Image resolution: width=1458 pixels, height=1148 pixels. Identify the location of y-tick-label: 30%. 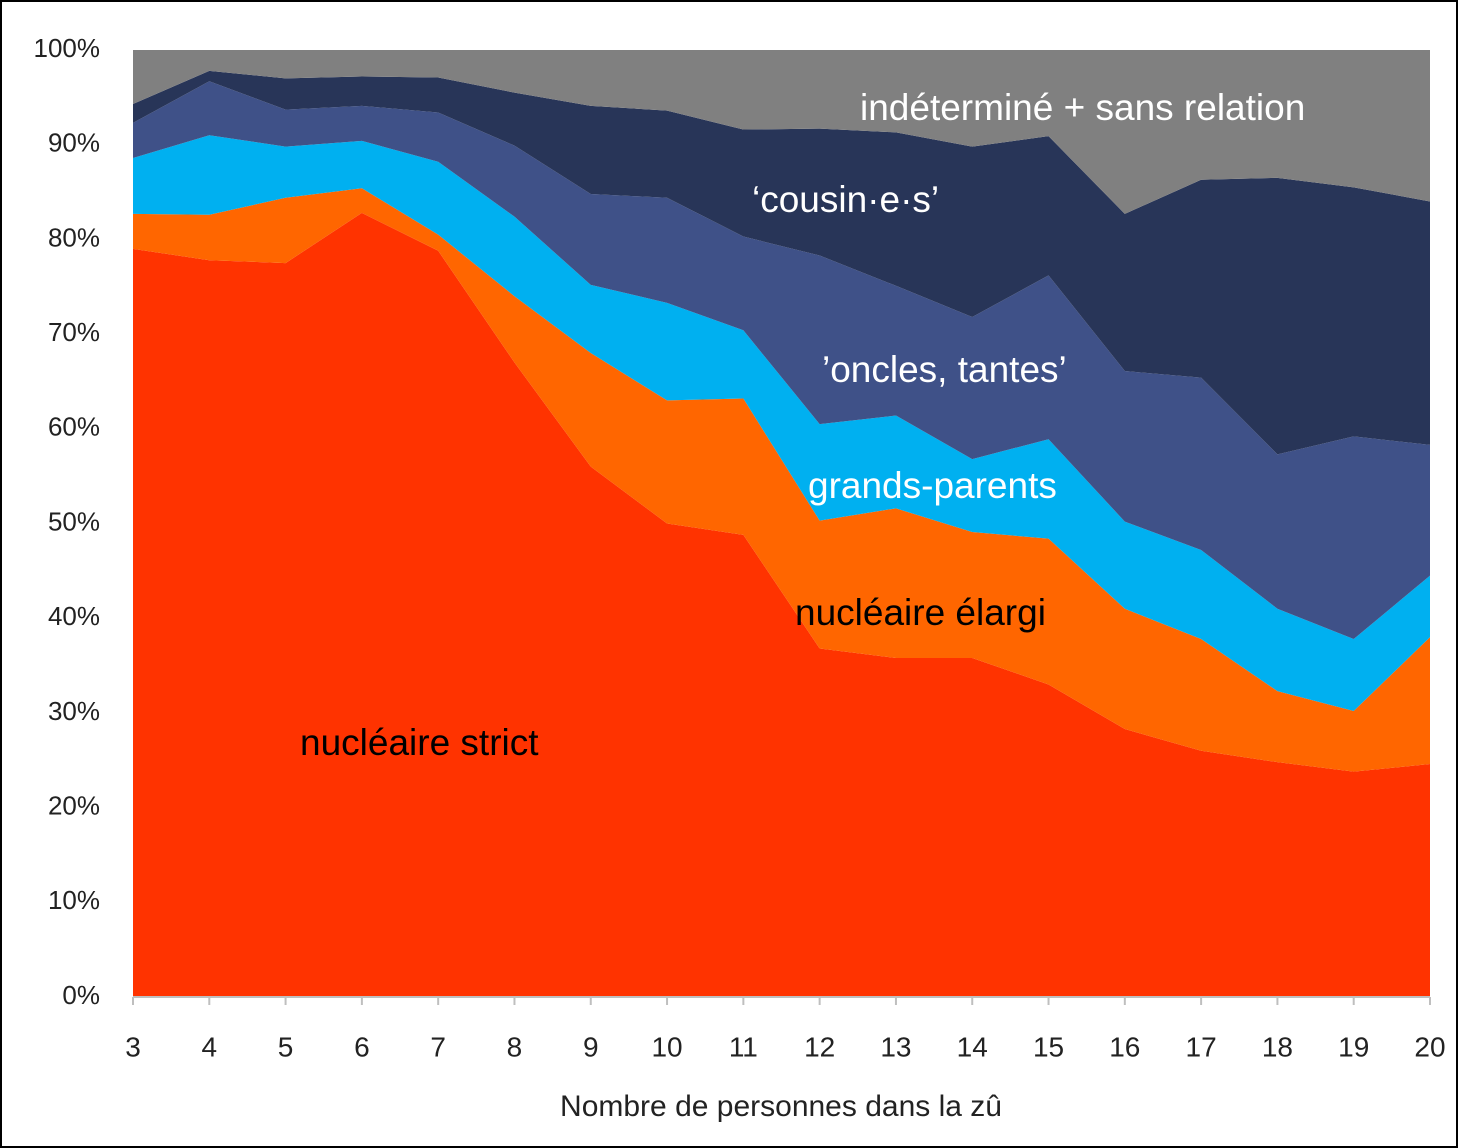
(74, 711).